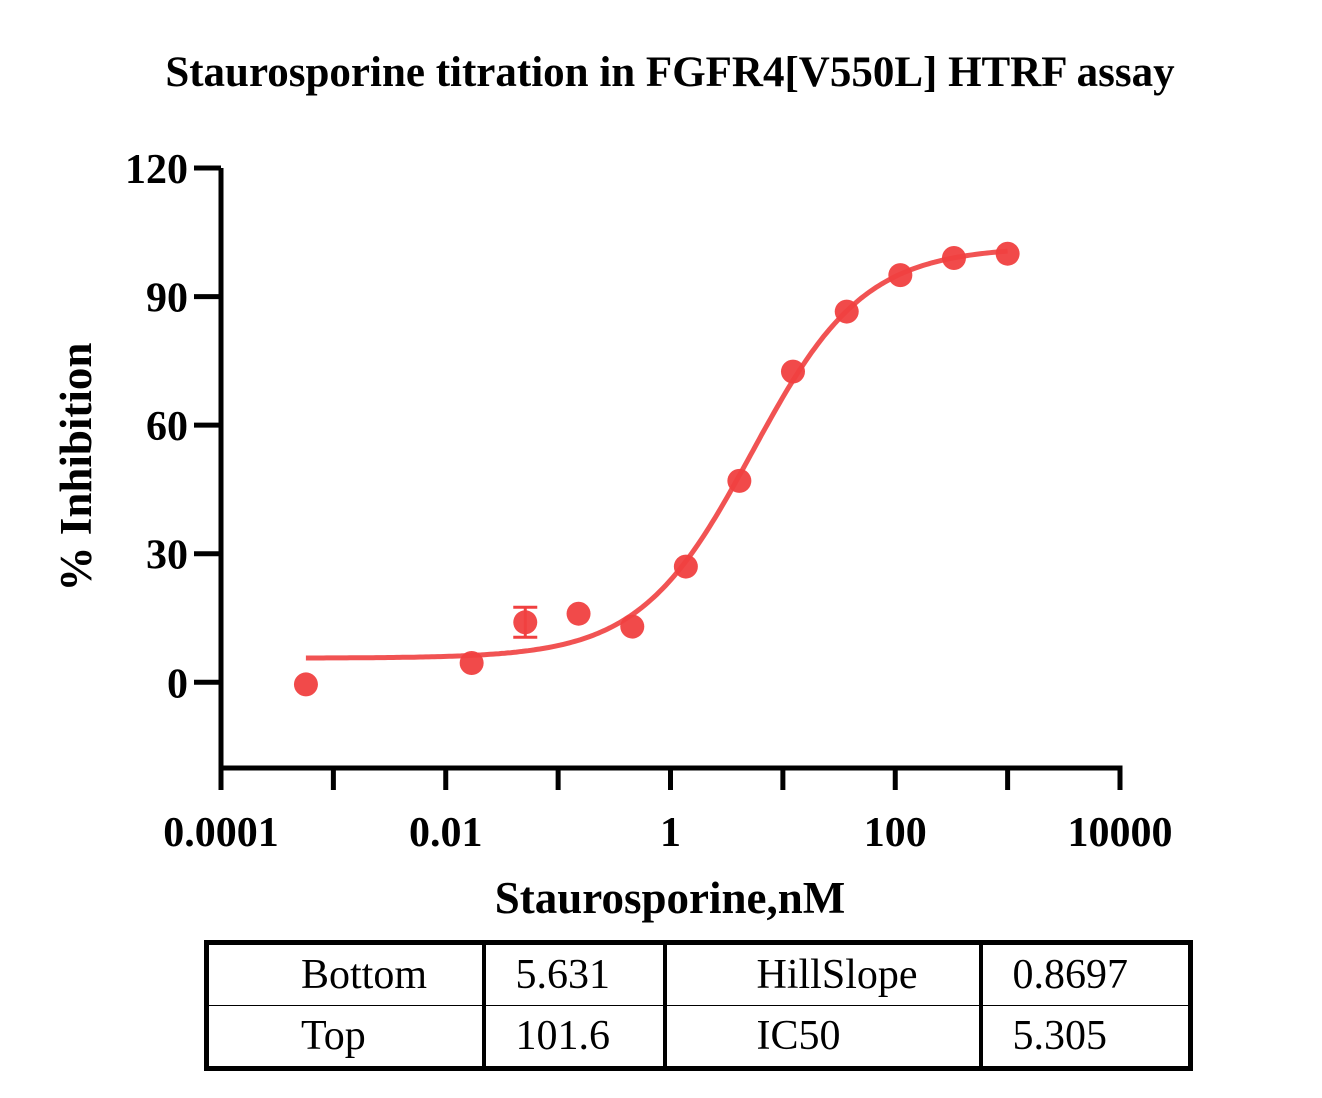 The width and height of the screenshot is (1322, 1098). What do you see at coordinates (167, 299) in the screenshot?
I see `y-tick-label: 90` at bounding box center [167, 299].